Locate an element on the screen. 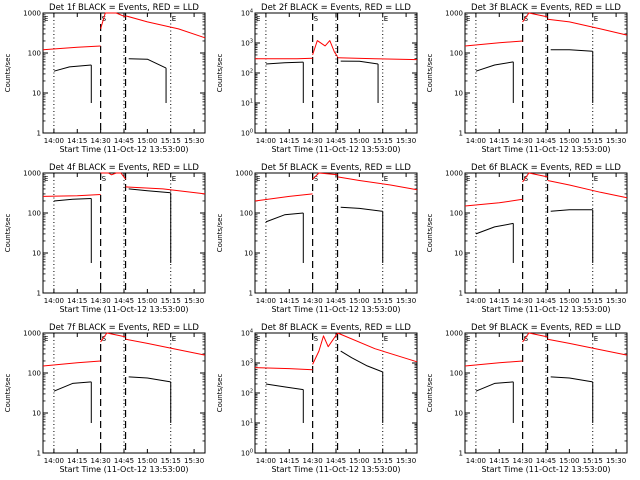 The width and height of the screenshot is (640, 480). y-tick-label: 104 is located at coordinates (247, 13).